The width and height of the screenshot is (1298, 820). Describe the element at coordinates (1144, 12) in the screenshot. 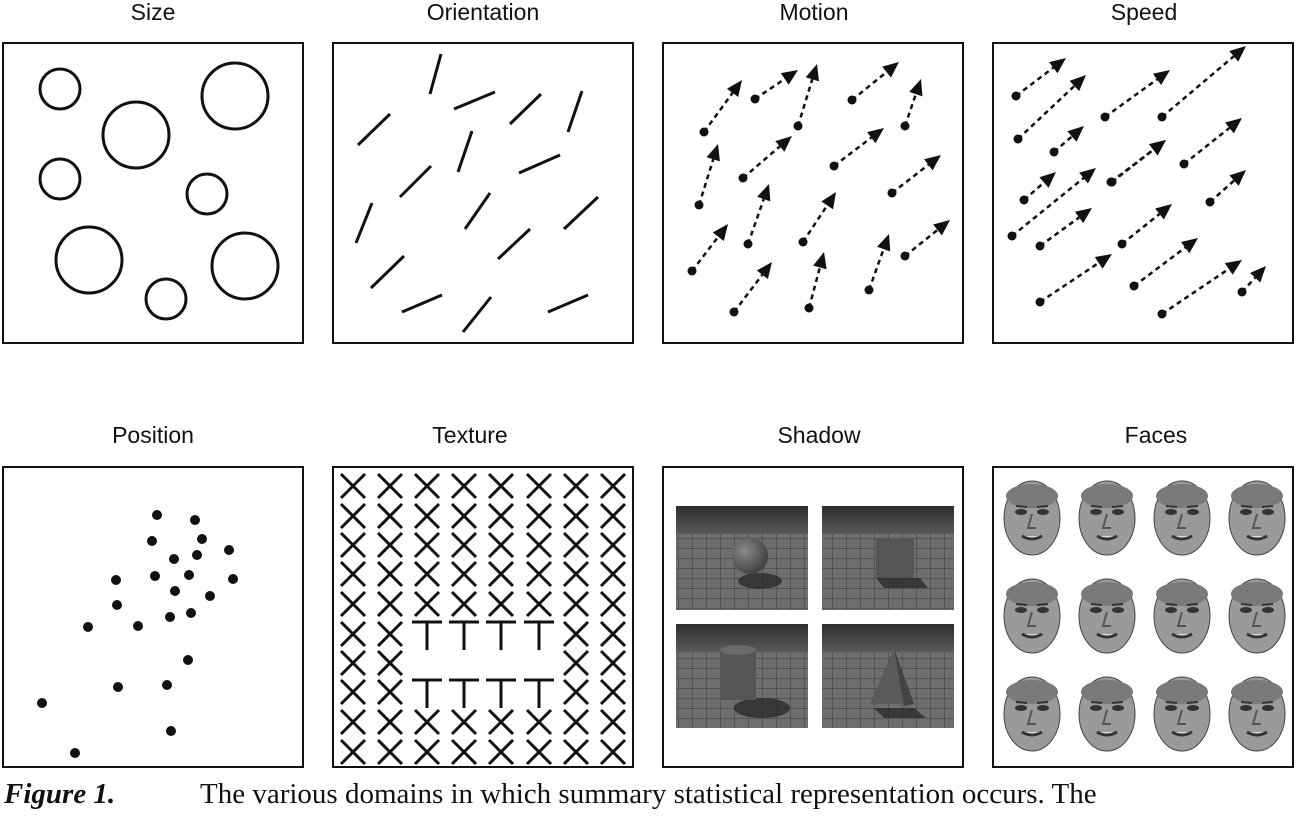

I see `panel-title-speed: Speed` at that location.